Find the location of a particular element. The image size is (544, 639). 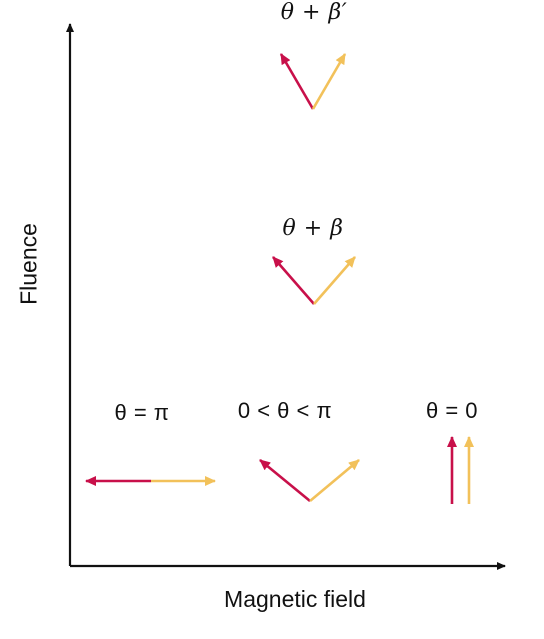

state-label-theta-plus-beta-prime: θ + β′ is located at coordinates (314, 12).